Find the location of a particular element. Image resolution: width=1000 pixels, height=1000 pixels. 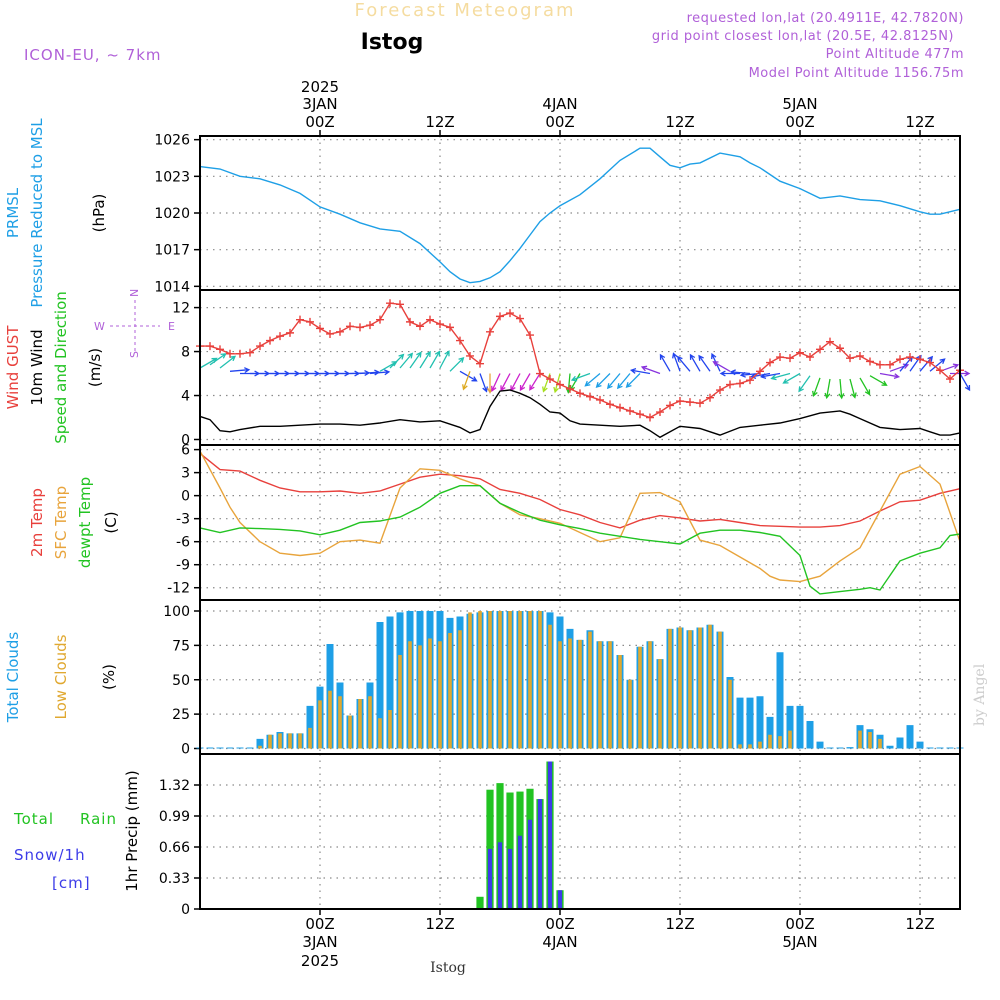

clouds-ytick-label-1: 25 is located at coordinates (181, 715).